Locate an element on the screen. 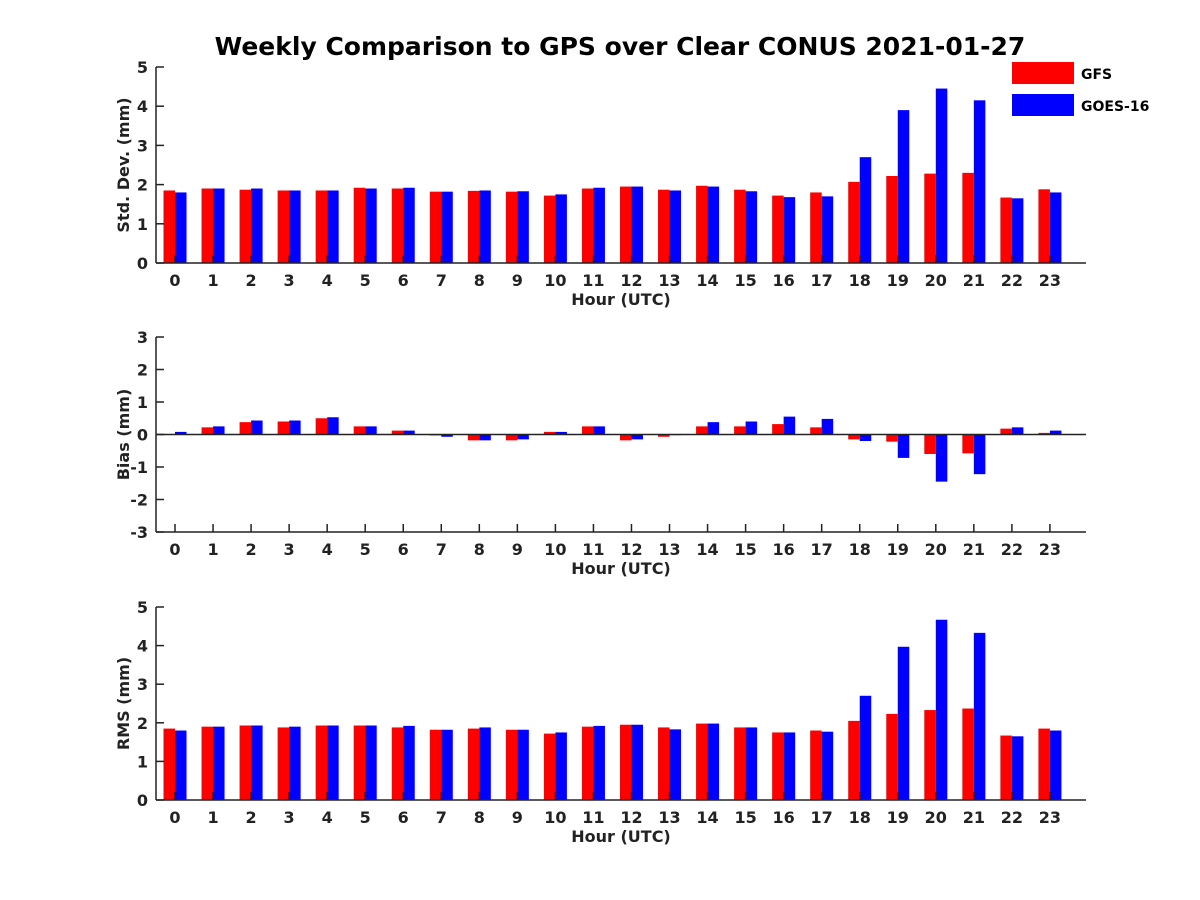  bar-rms-gfs-h16 is located at coordinates (778, 766).